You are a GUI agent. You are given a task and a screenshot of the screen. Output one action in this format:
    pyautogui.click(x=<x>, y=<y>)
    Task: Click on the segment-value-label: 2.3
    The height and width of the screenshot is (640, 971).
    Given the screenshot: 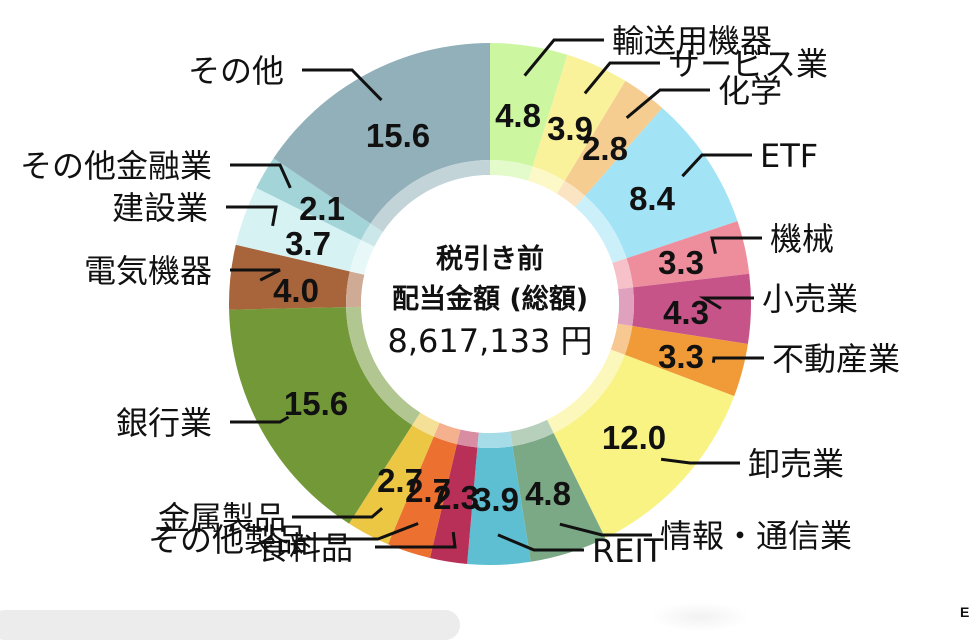 What is the action you would take?
    pyautogui.click(x=456, y=497)
    